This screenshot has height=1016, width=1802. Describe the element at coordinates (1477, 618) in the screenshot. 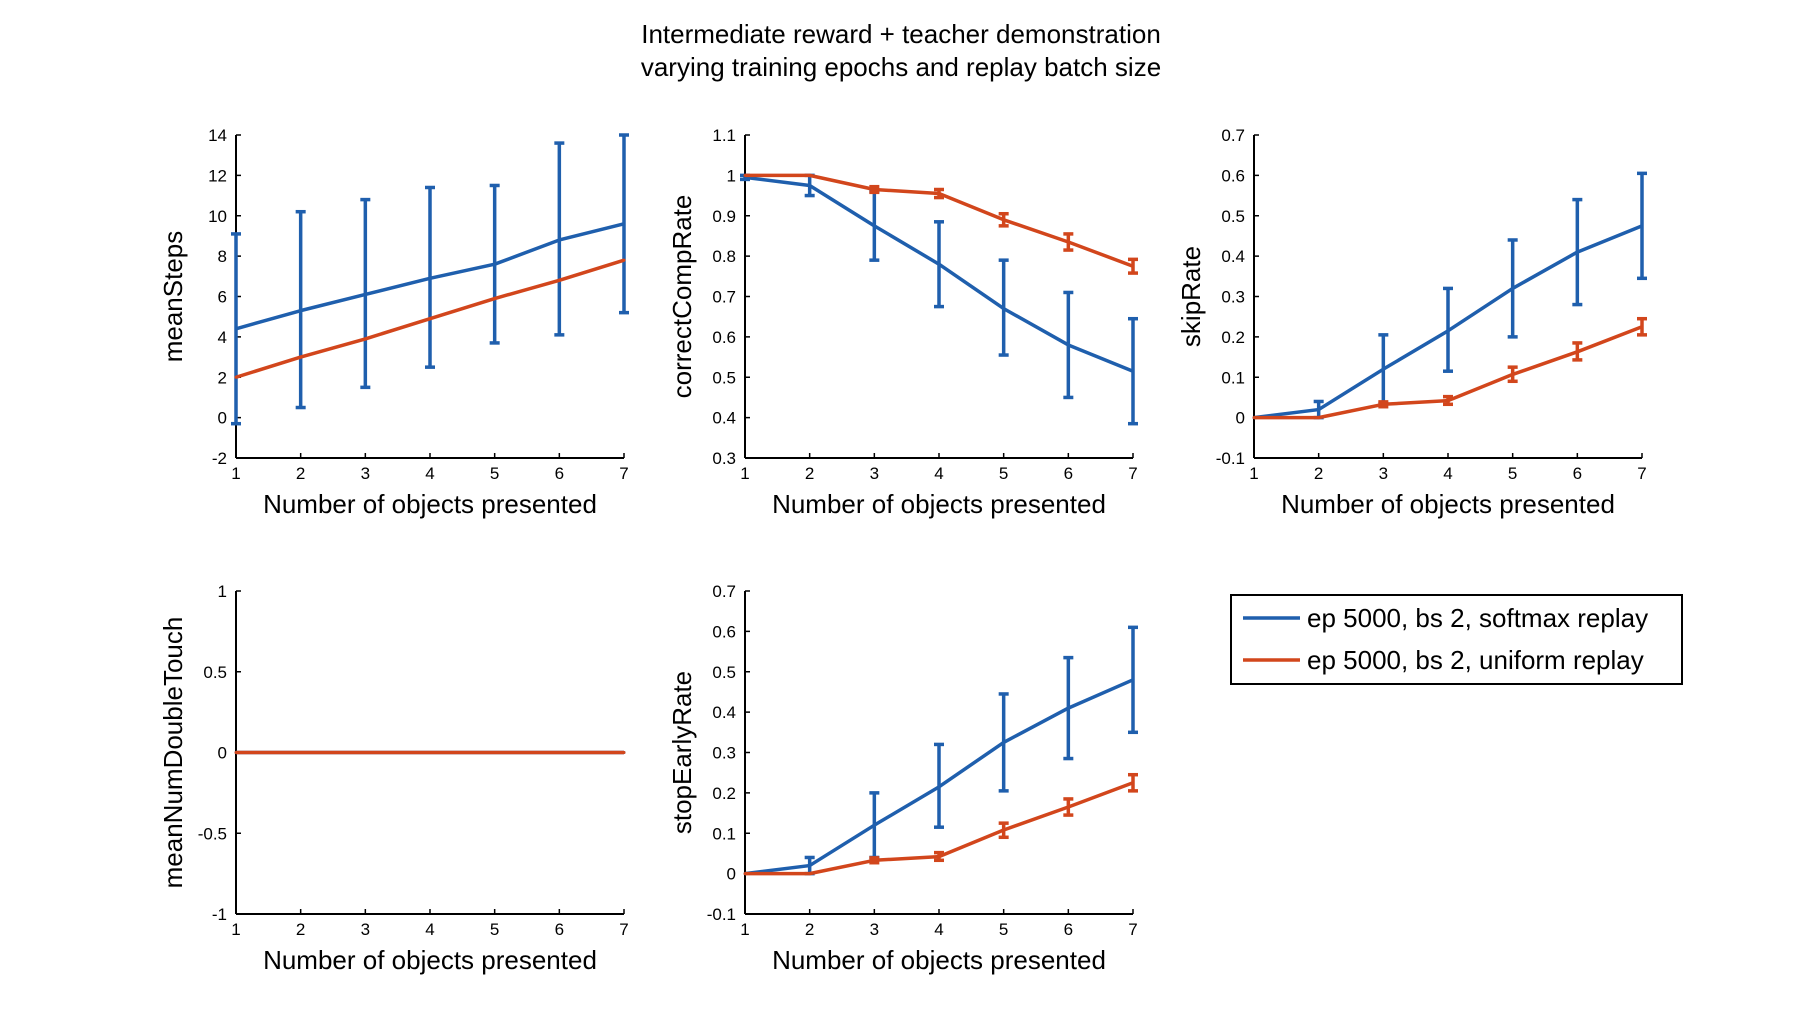

I see `legend-label: ep 5000, bs 2, softmax replay` at that location.